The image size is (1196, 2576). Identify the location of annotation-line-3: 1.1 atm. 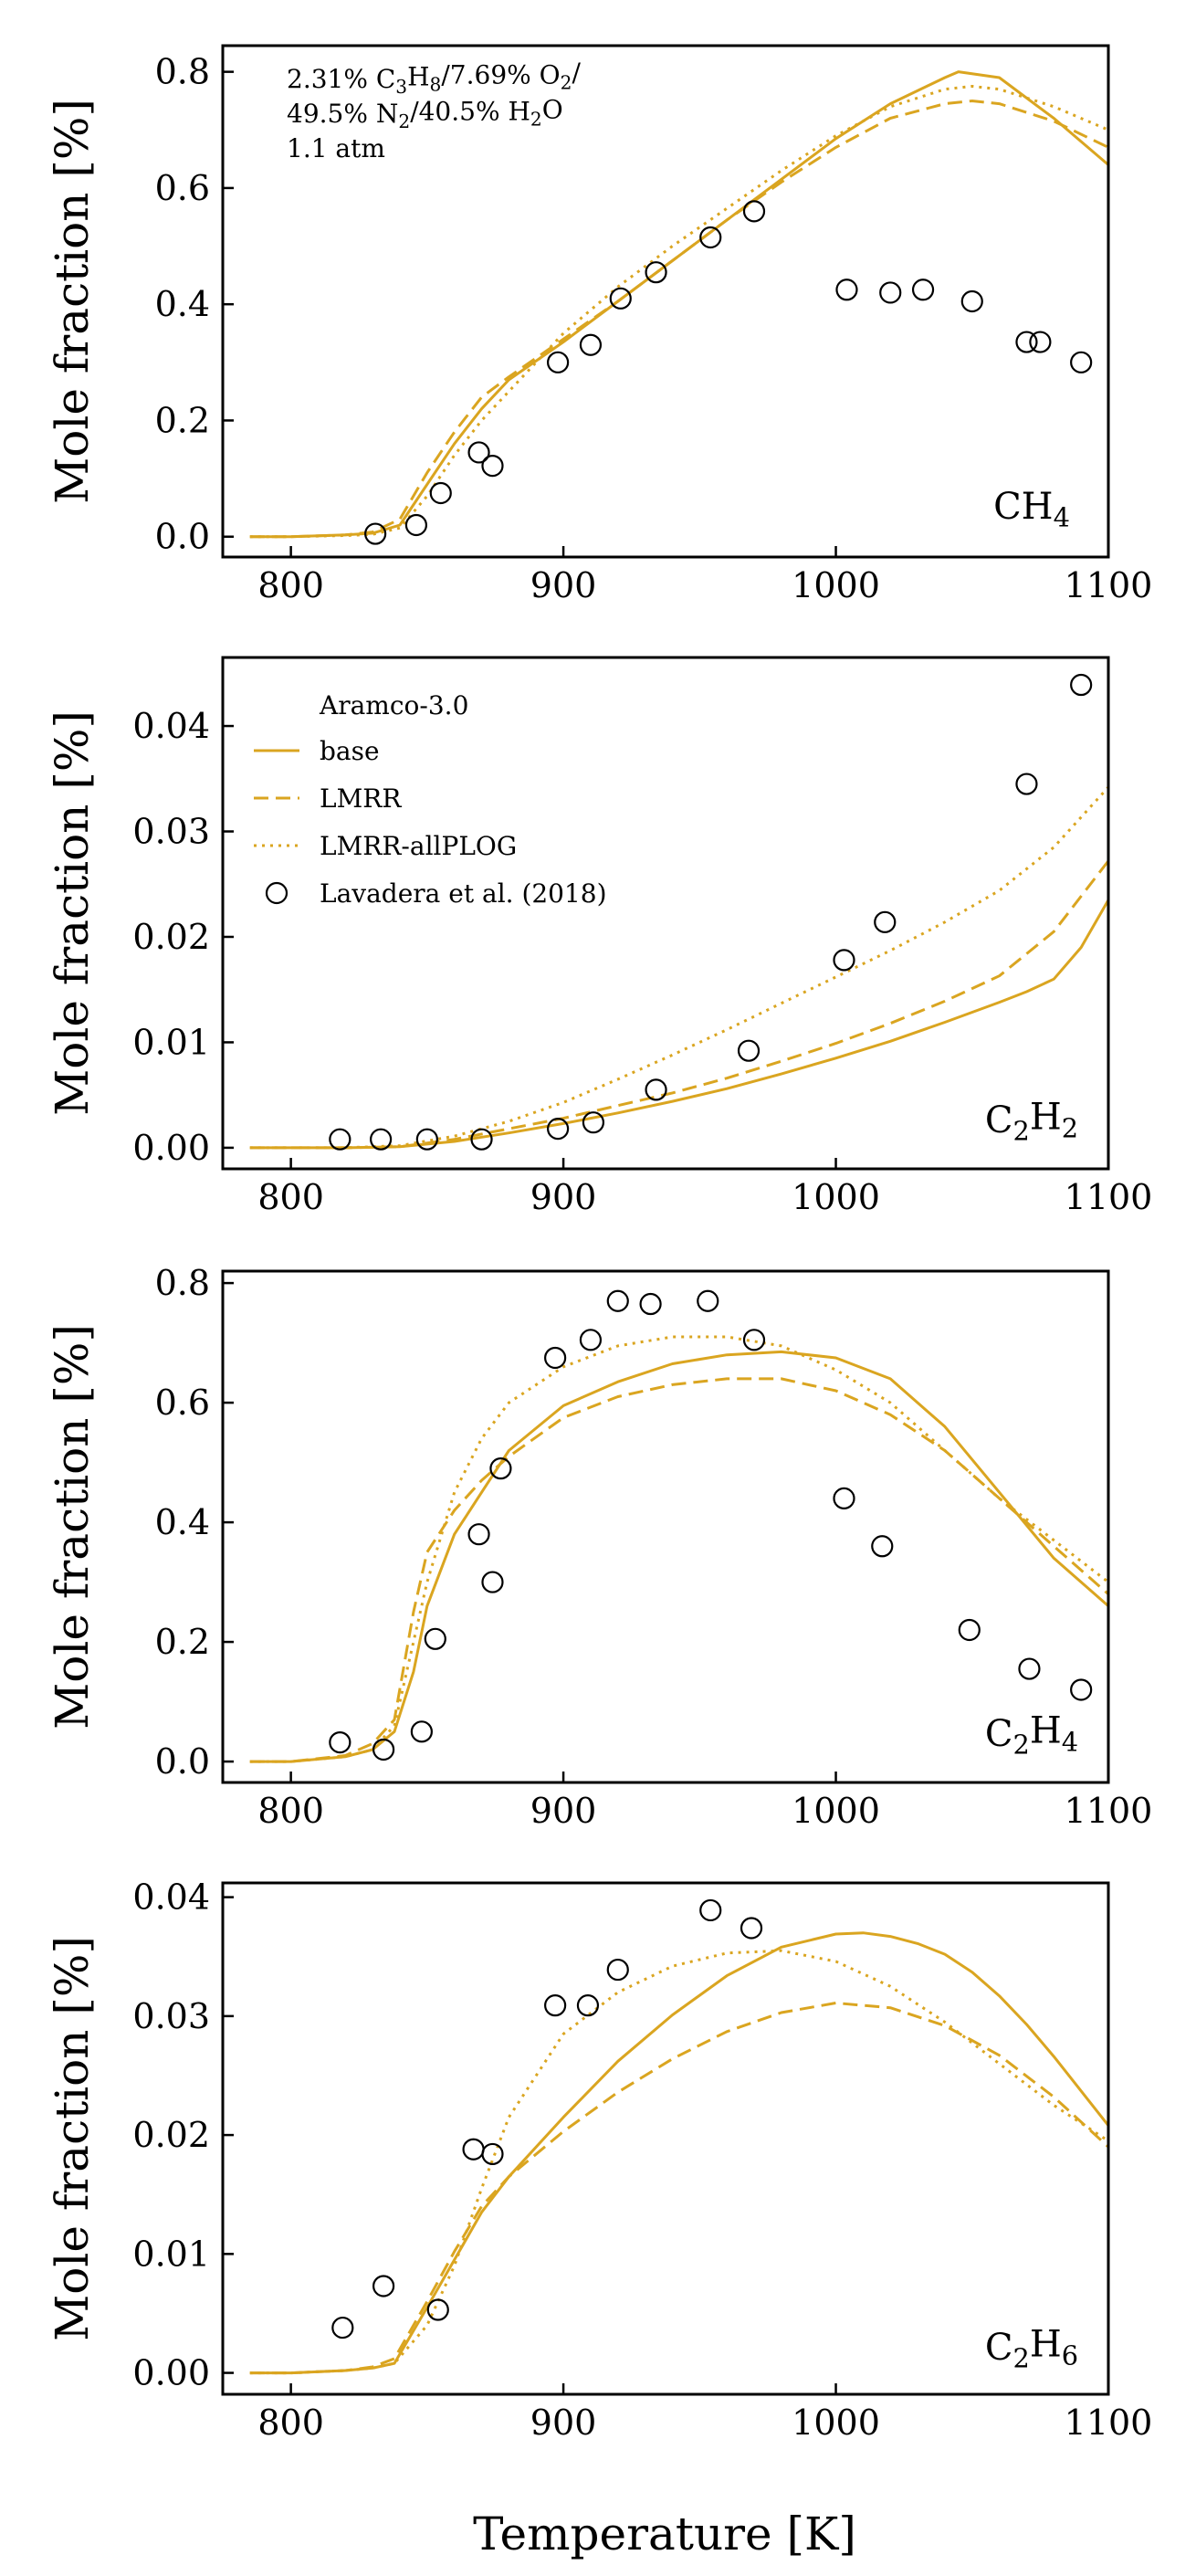
(336, 148).